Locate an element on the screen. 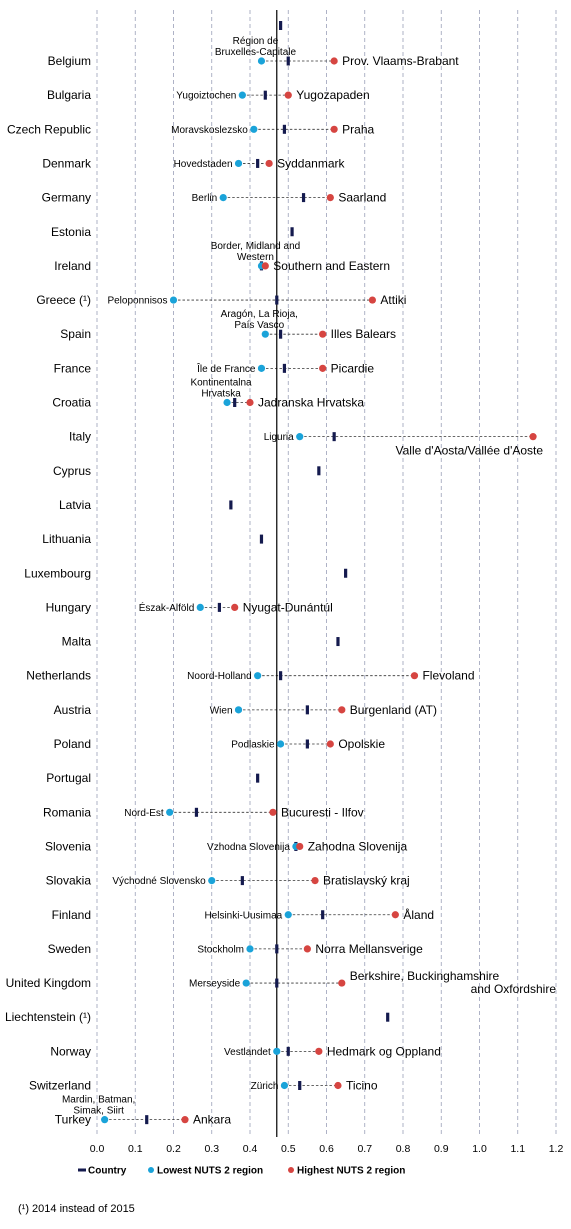 The height and width of the screenshot is (1229, 571). country-label: Lithuania is located at coordinates (66, 539).